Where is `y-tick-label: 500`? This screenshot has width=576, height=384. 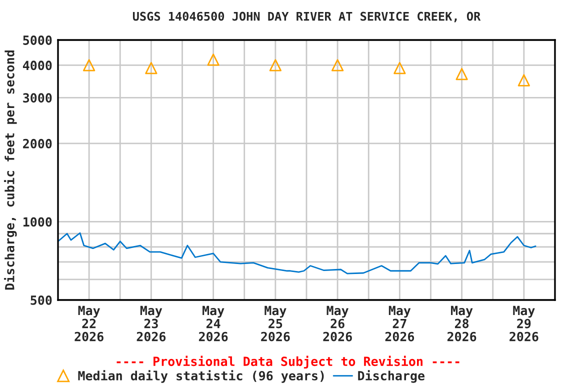
y-tick-label: 500 is located at coordinates (41, 300).